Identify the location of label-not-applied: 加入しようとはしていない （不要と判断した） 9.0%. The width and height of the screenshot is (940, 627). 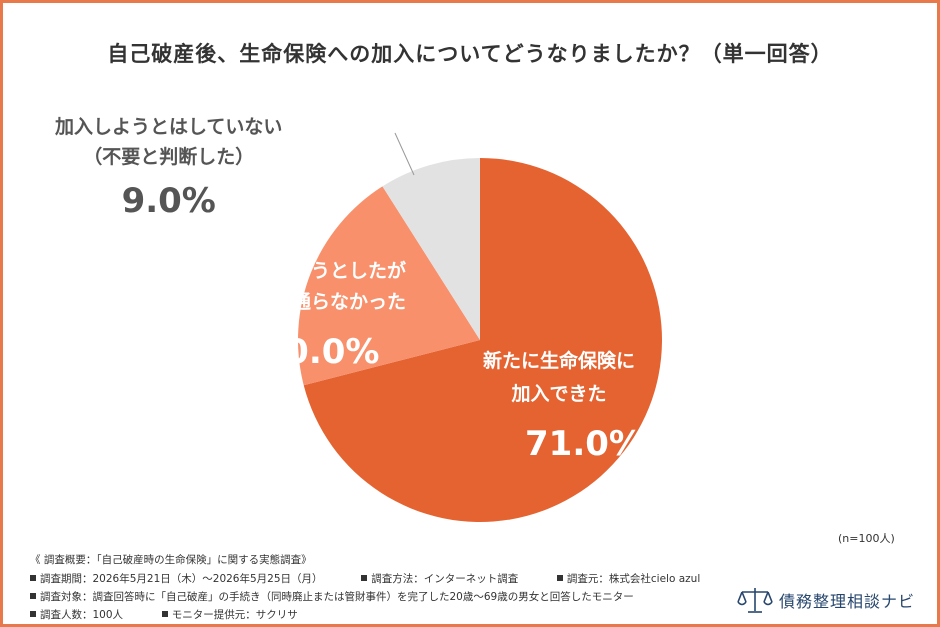
(168, 168).